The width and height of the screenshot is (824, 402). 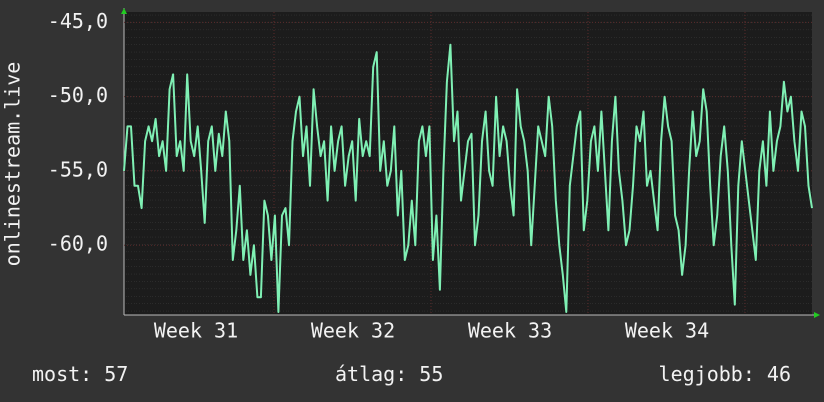 I want to click on y-axis-label: onlinestream.live, so click(x=13, y=164).